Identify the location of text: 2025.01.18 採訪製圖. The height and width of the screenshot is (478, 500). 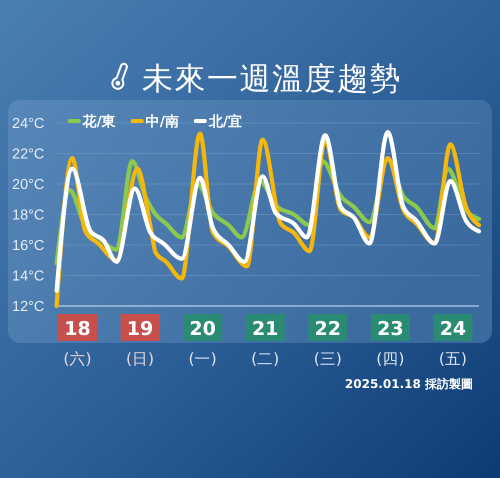
(408, 384).